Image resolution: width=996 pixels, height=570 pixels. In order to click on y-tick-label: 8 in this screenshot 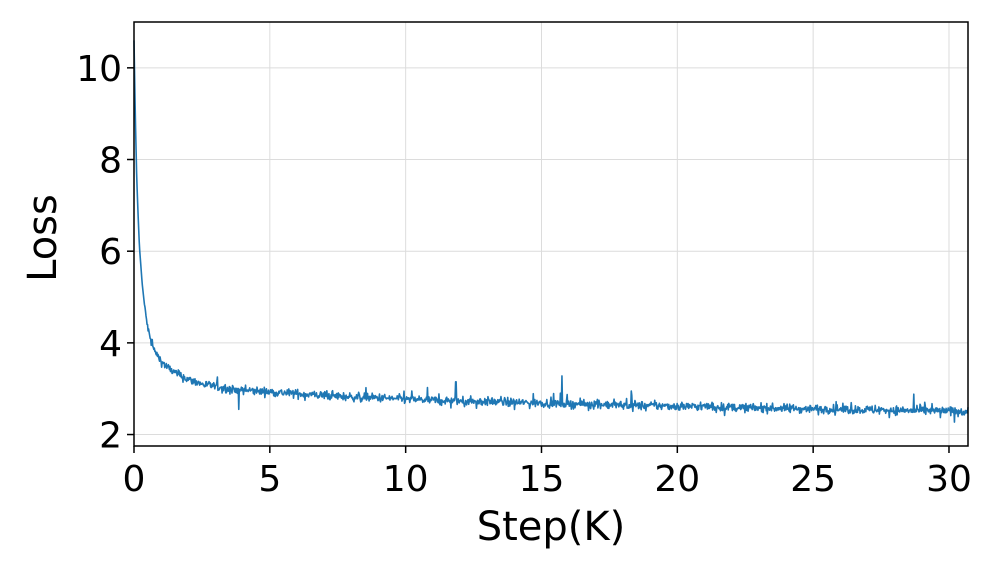, I will do `click(110, 161)`.